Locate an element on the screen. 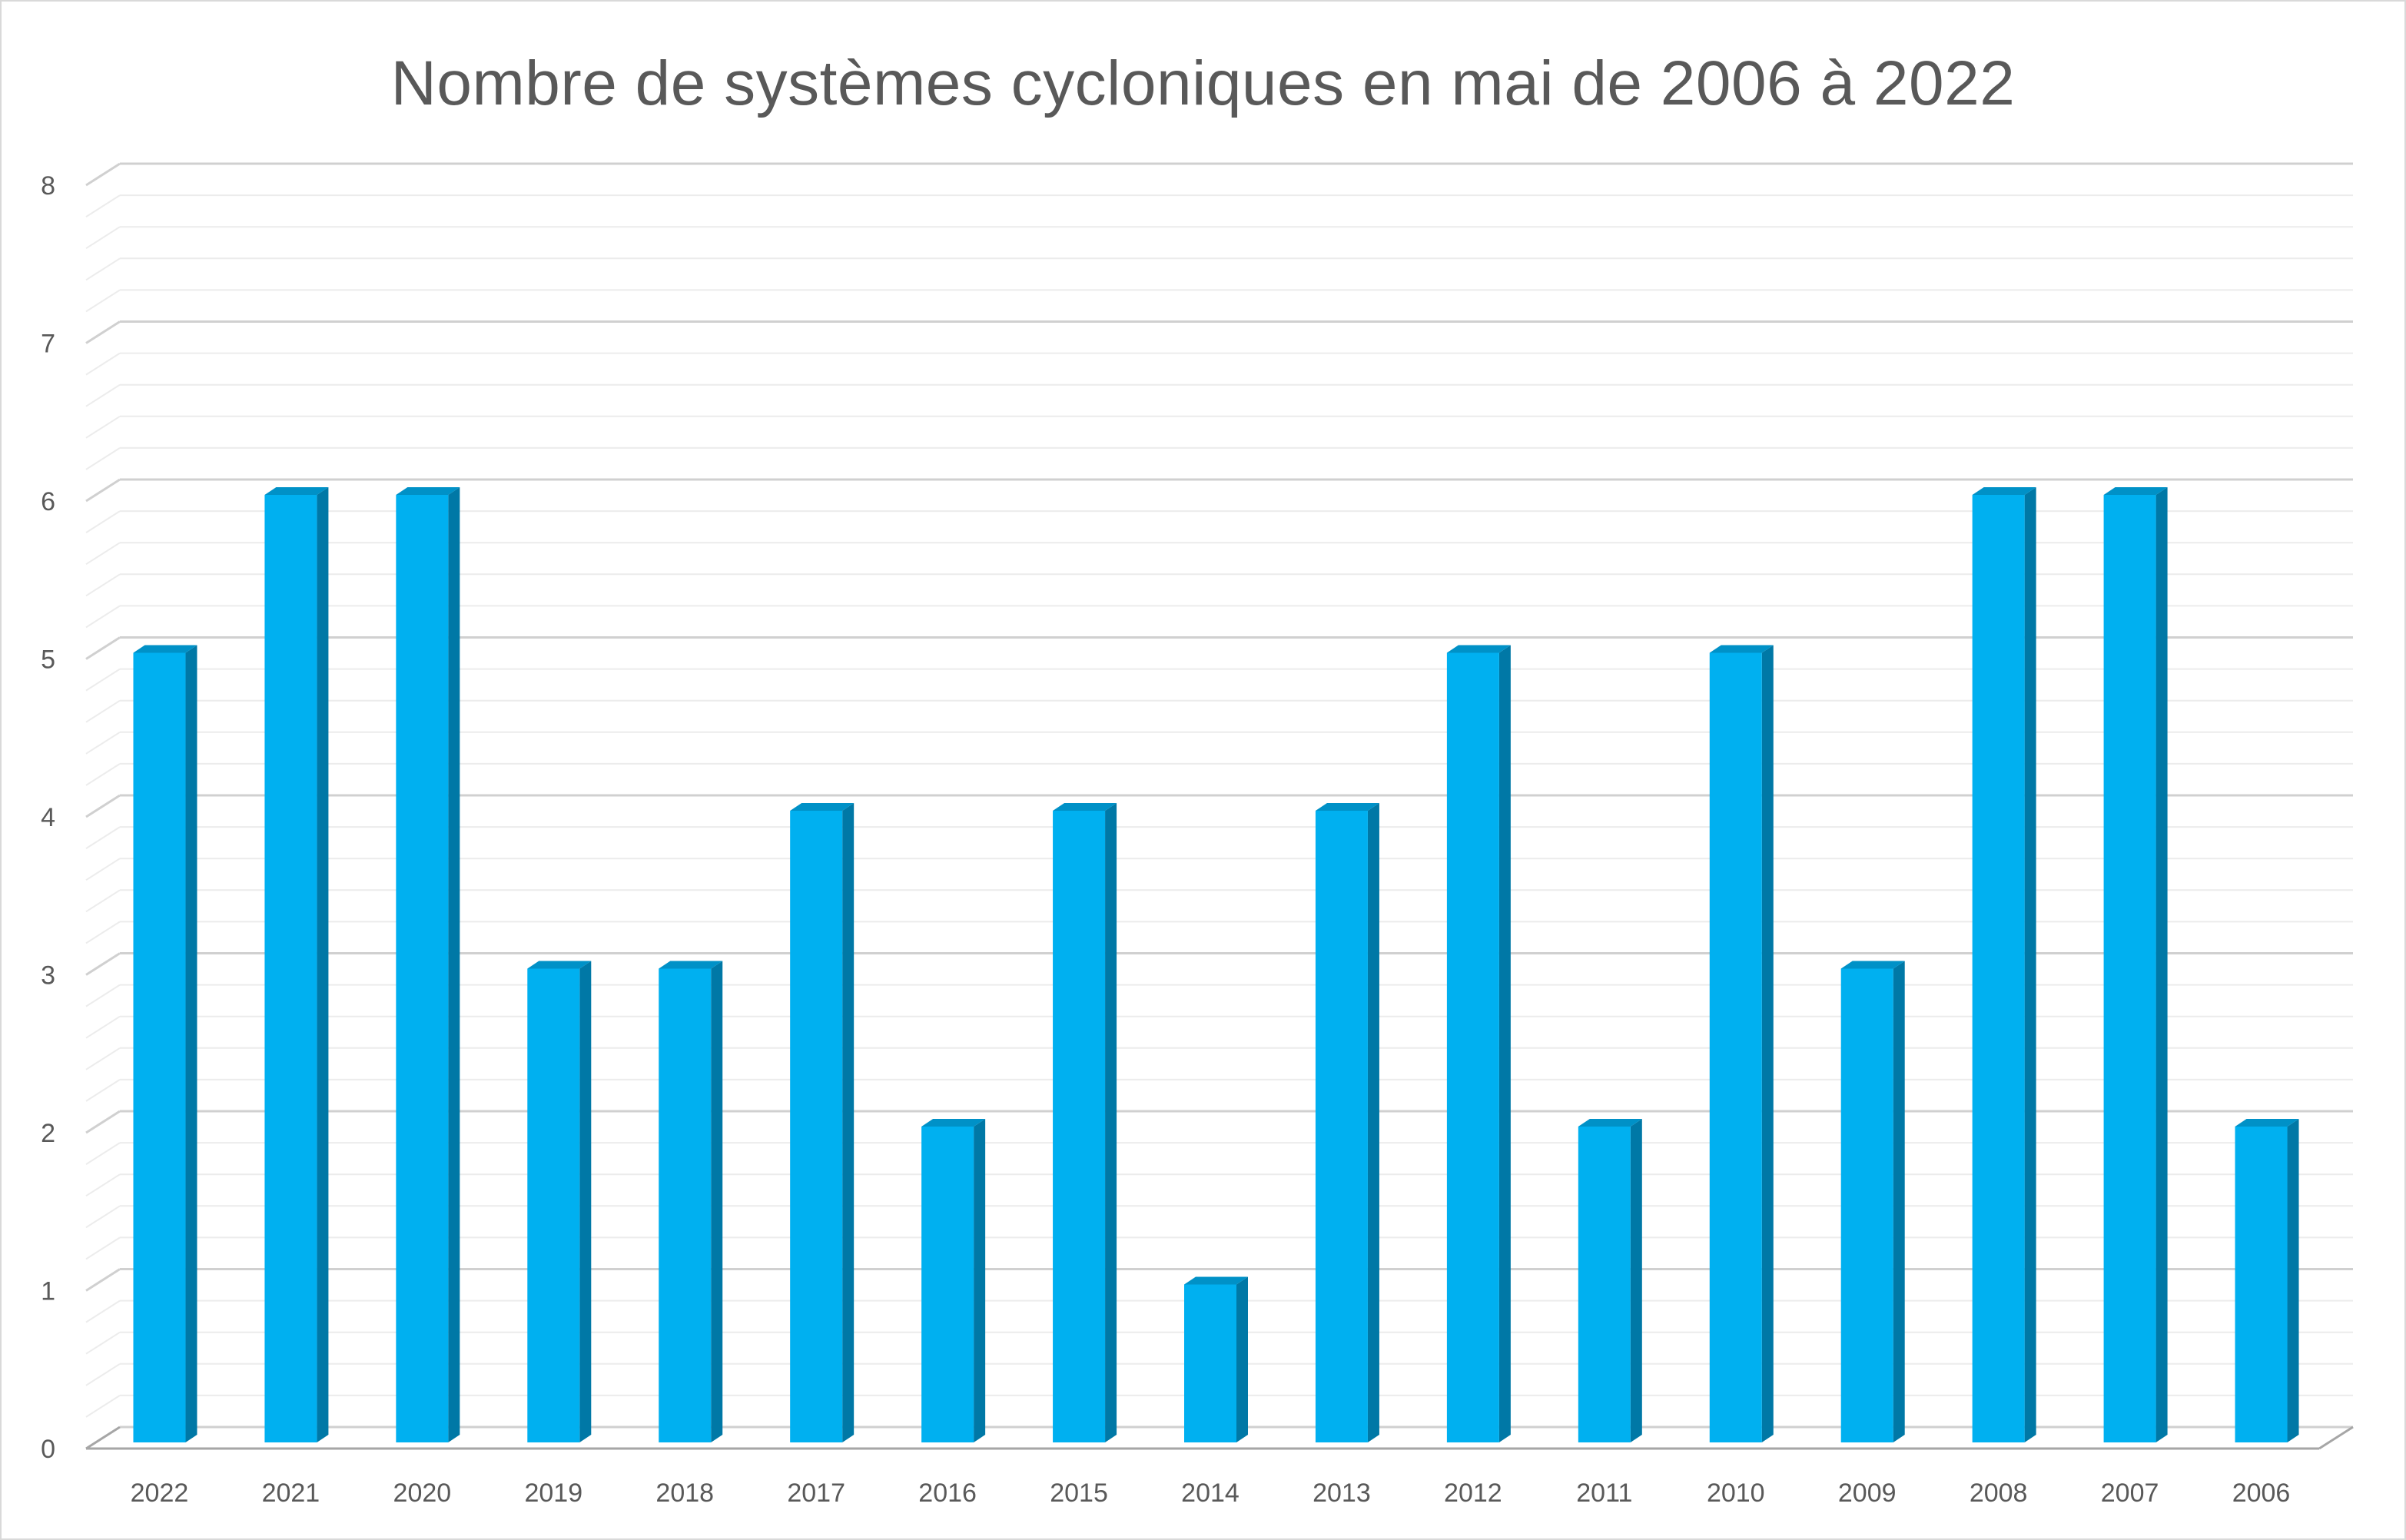 The height and width of the screenshot is (1540, 2406). y-tick-label: 2 is located at coordinates (48, 1134).